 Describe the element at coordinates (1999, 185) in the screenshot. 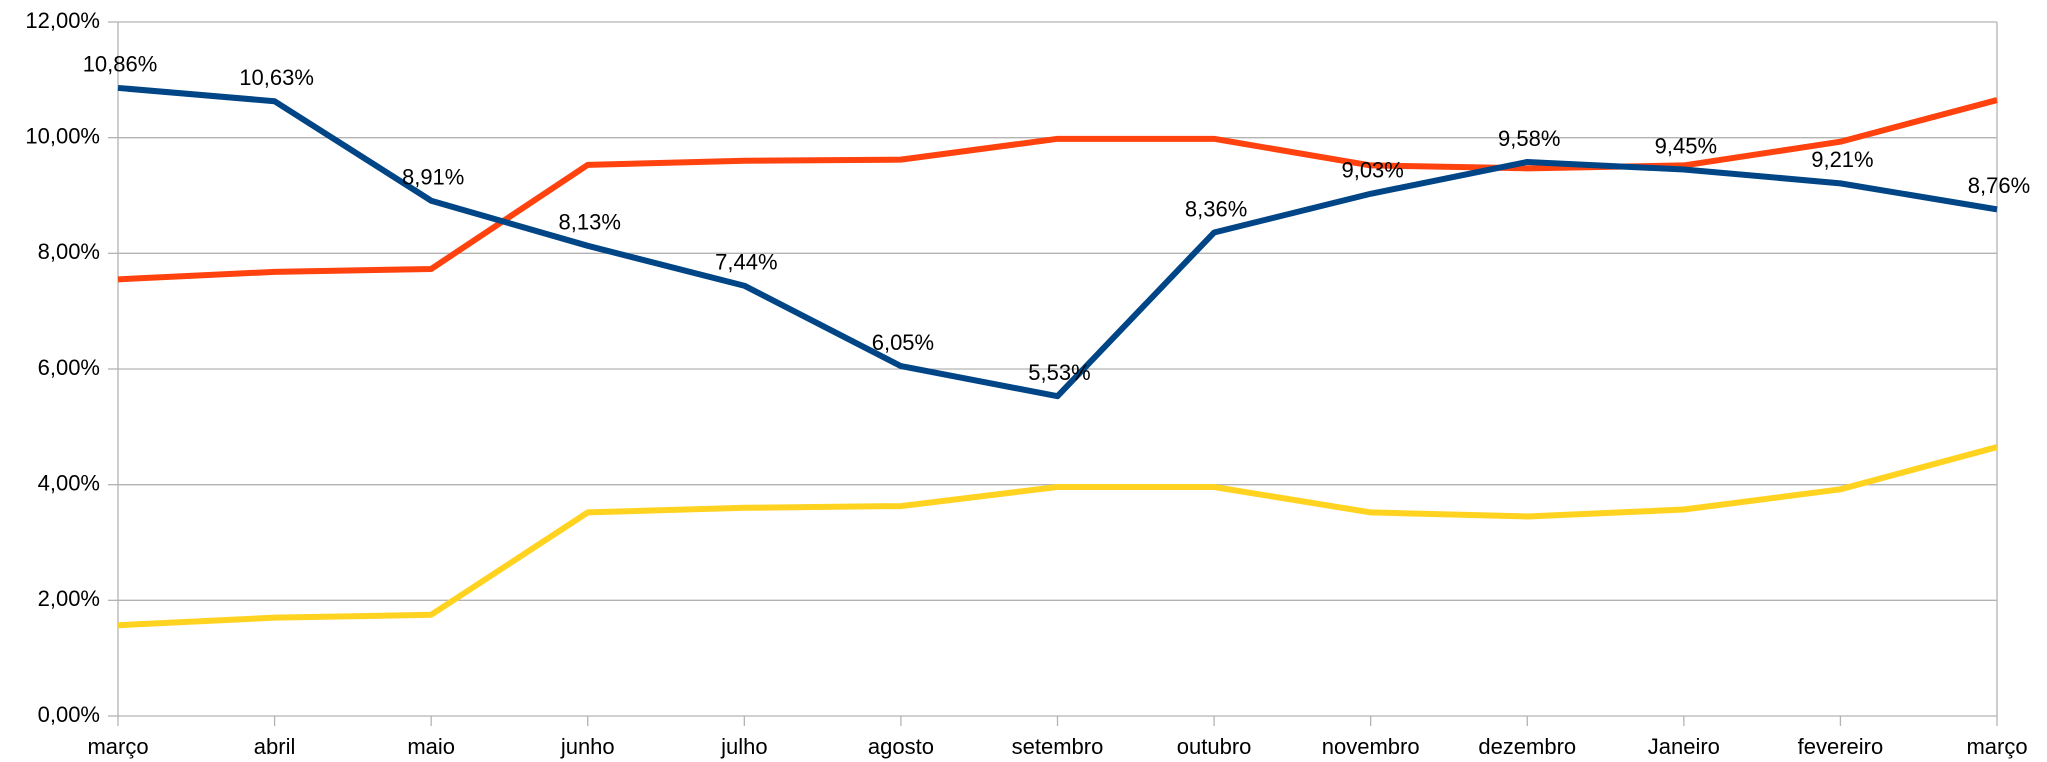

I see `data-label: 8,76%` at that location.